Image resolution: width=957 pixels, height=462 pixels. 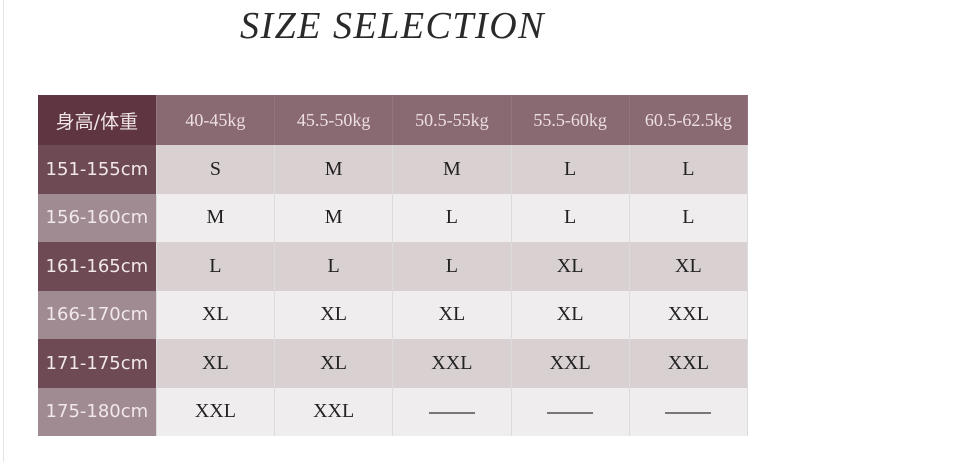 What do you see at coordinates (392, 26) in the screenshot?
I see `page-title: SIZE SELECTION` at bounding box center [392, 26].